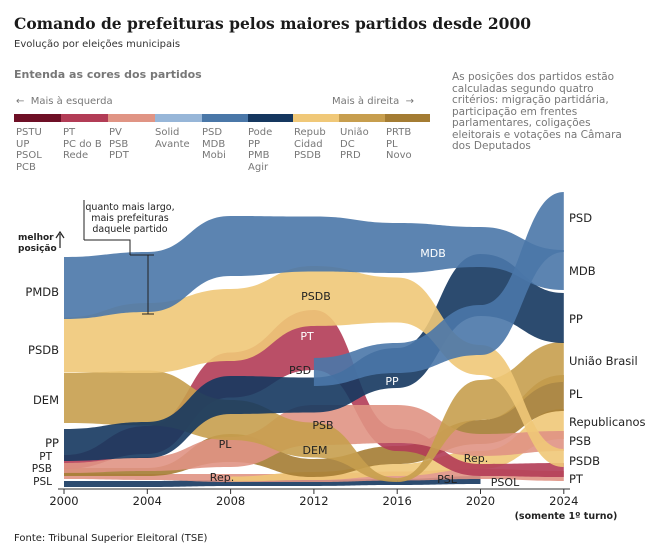 This screenshot has width=647, height=554. I want to click on y-axis-label-line: melhor, so click(36, 238).